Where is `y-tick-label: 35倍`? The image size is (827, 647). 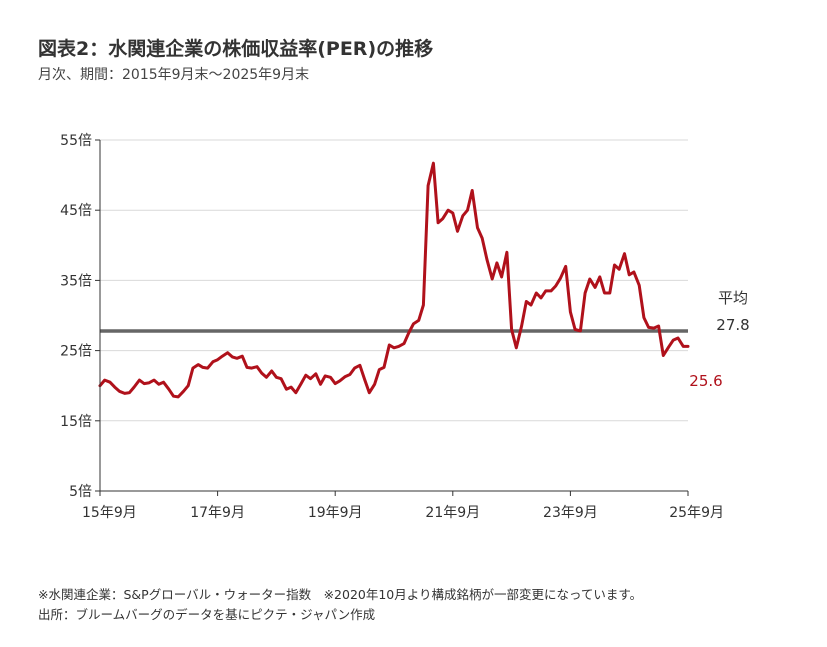 y-tick-label: 35倍 is located at coordinates (76, 281).